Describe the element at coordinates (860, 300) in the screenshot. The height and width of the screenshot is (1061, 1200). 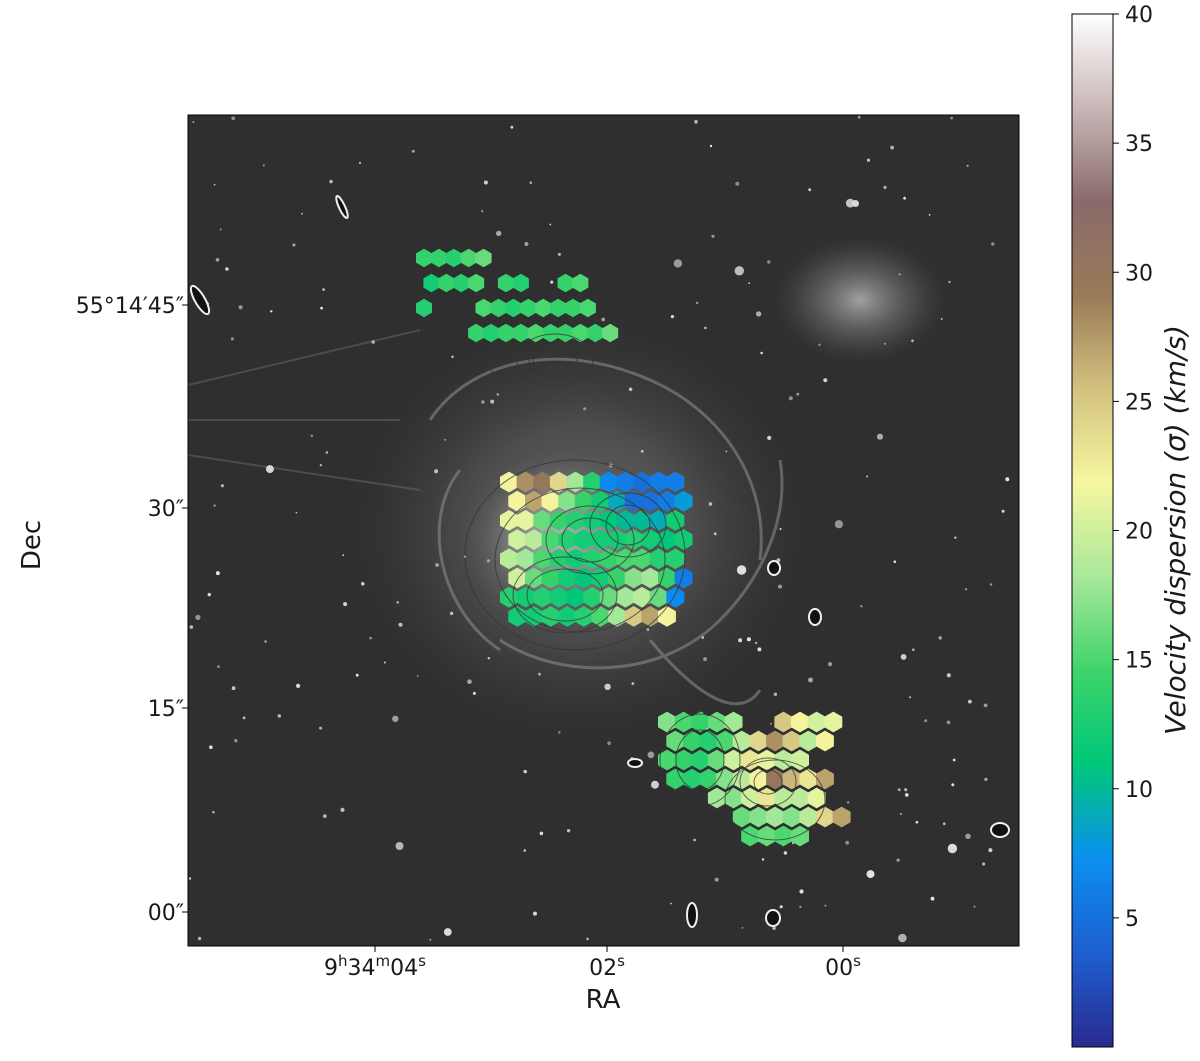
I see `companion-cloud` at that location.